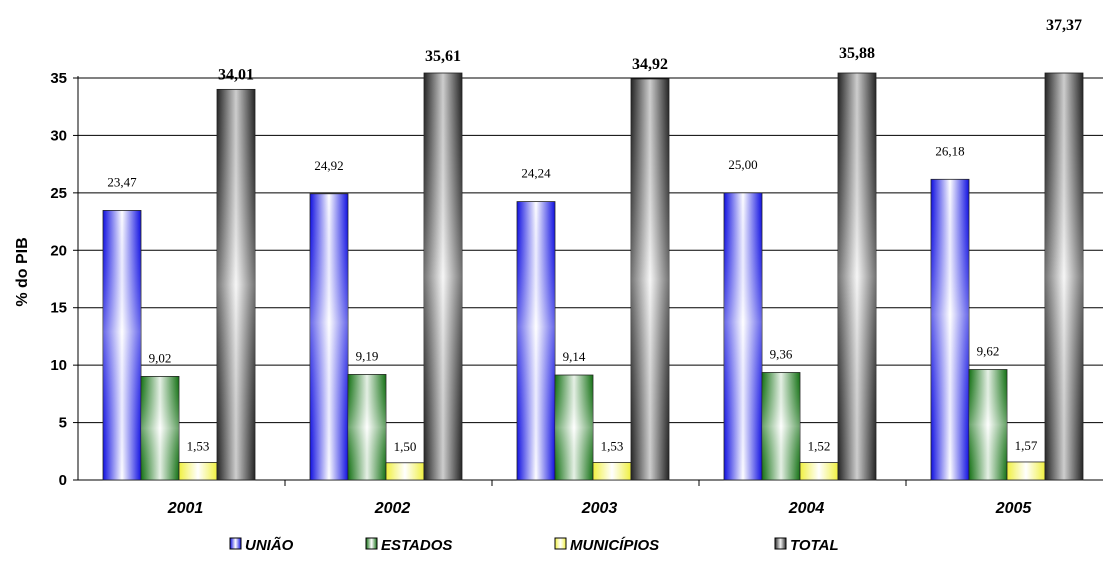  What do you see at coordinates (614, 545) in the screenshot?
I see `legend-label: MUNICÍPIOS` at bounding box center [614, 545].